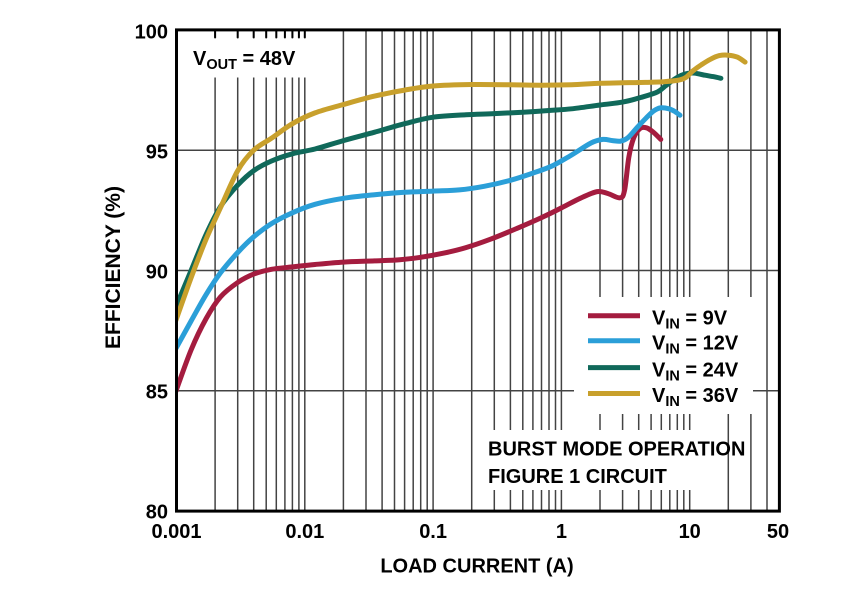 The image size is (851, 599). What do you see at coordinates (157, 272) in the screenshot?
I see `svg-text: 90` at bounding box center [157, 272].